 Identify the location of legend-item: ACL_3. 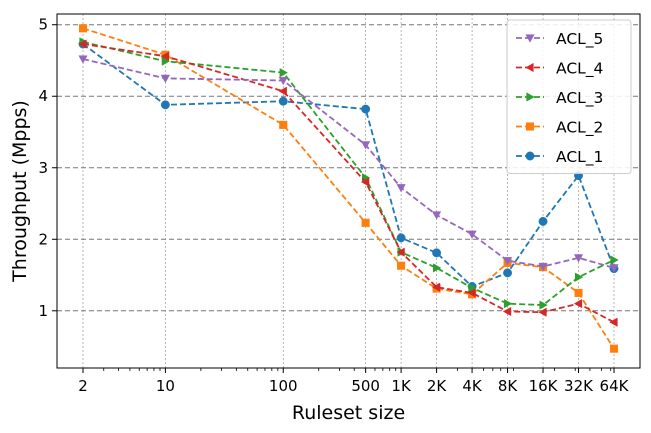
(559, 98).